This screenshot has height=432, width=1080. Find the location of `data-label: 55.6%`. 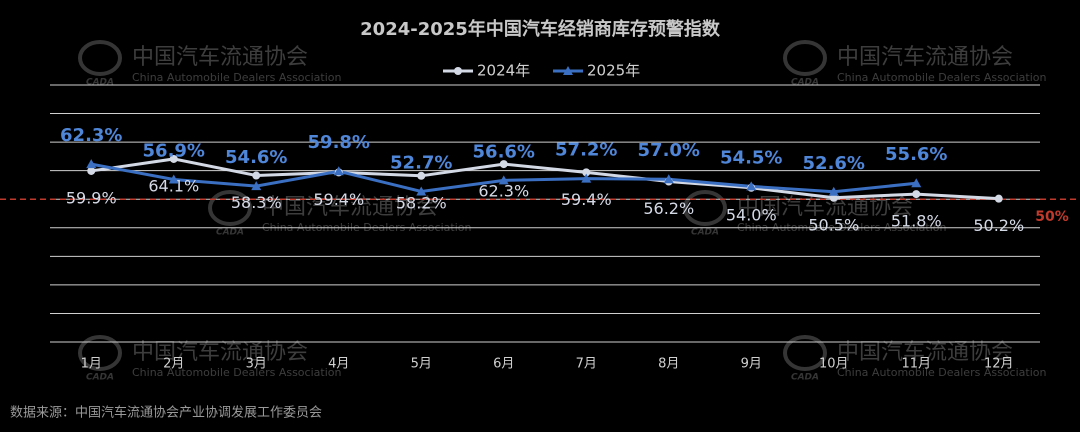

data-label: 55.6% is located at coordinates (916, 154).